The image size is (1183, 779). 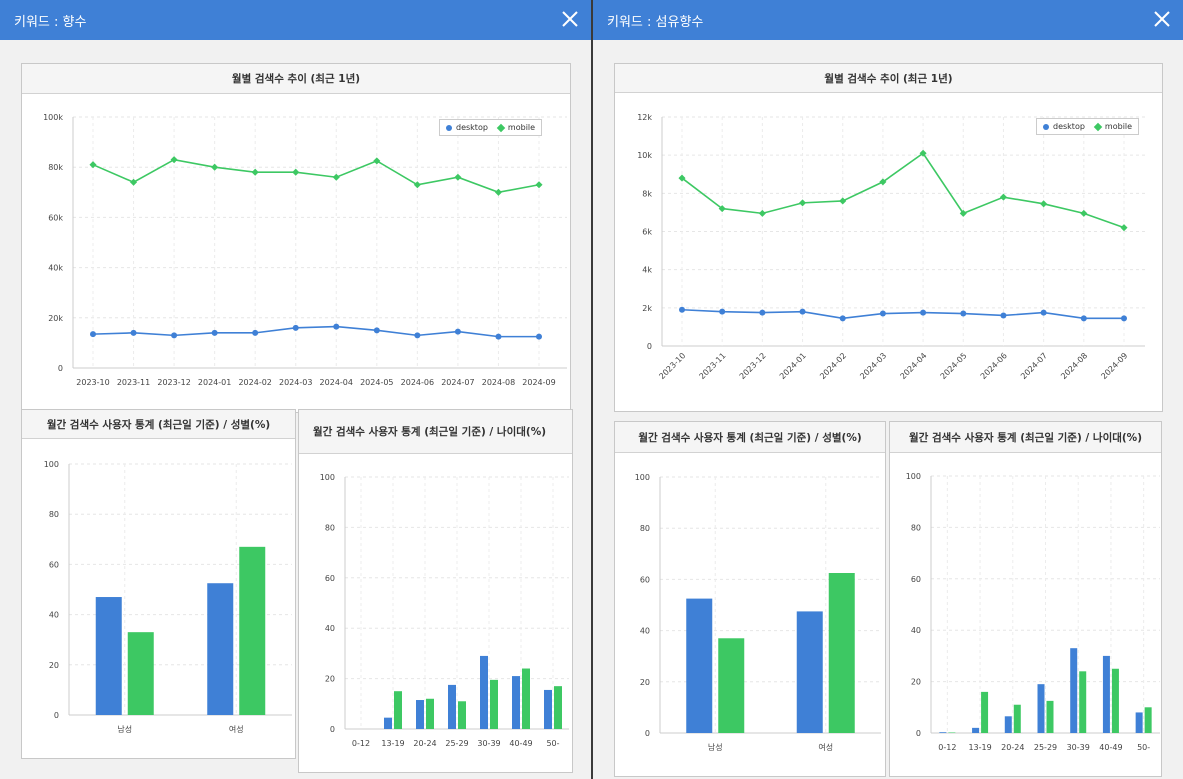 I want to click on card-title: 월간 검색수 사용자 통계 (최근일 기준) / 나이대(%), so click(x=1025, y=437).